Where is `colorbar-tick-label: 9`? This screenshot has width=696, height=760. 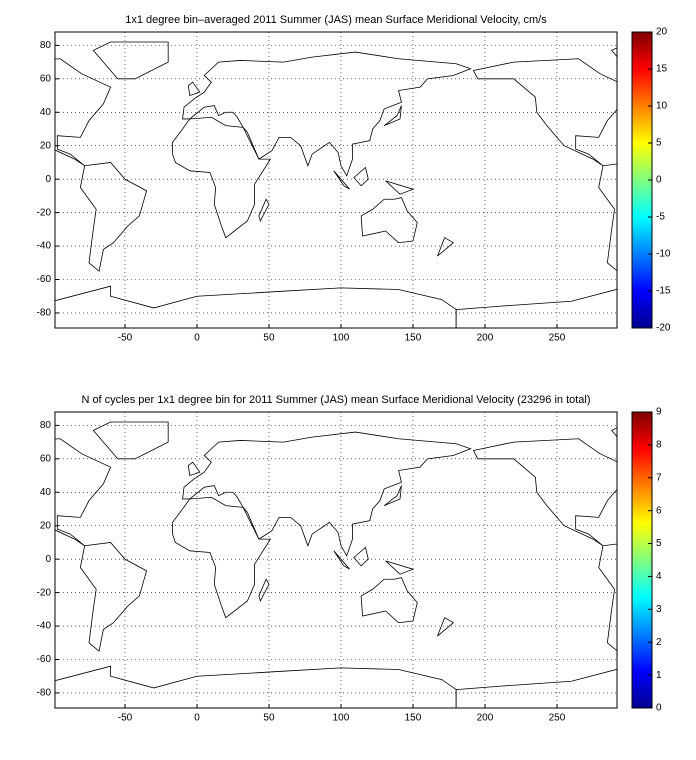
colorbar-tick-label: 9 is located at coordinates (659, 412).